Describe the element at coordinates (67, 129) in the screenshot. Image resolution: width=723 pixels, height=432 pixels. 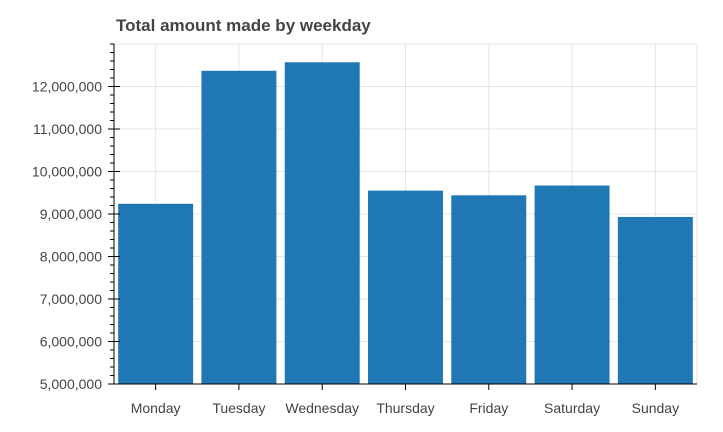
I see `y-tick-label: 11,000,000` at that location.